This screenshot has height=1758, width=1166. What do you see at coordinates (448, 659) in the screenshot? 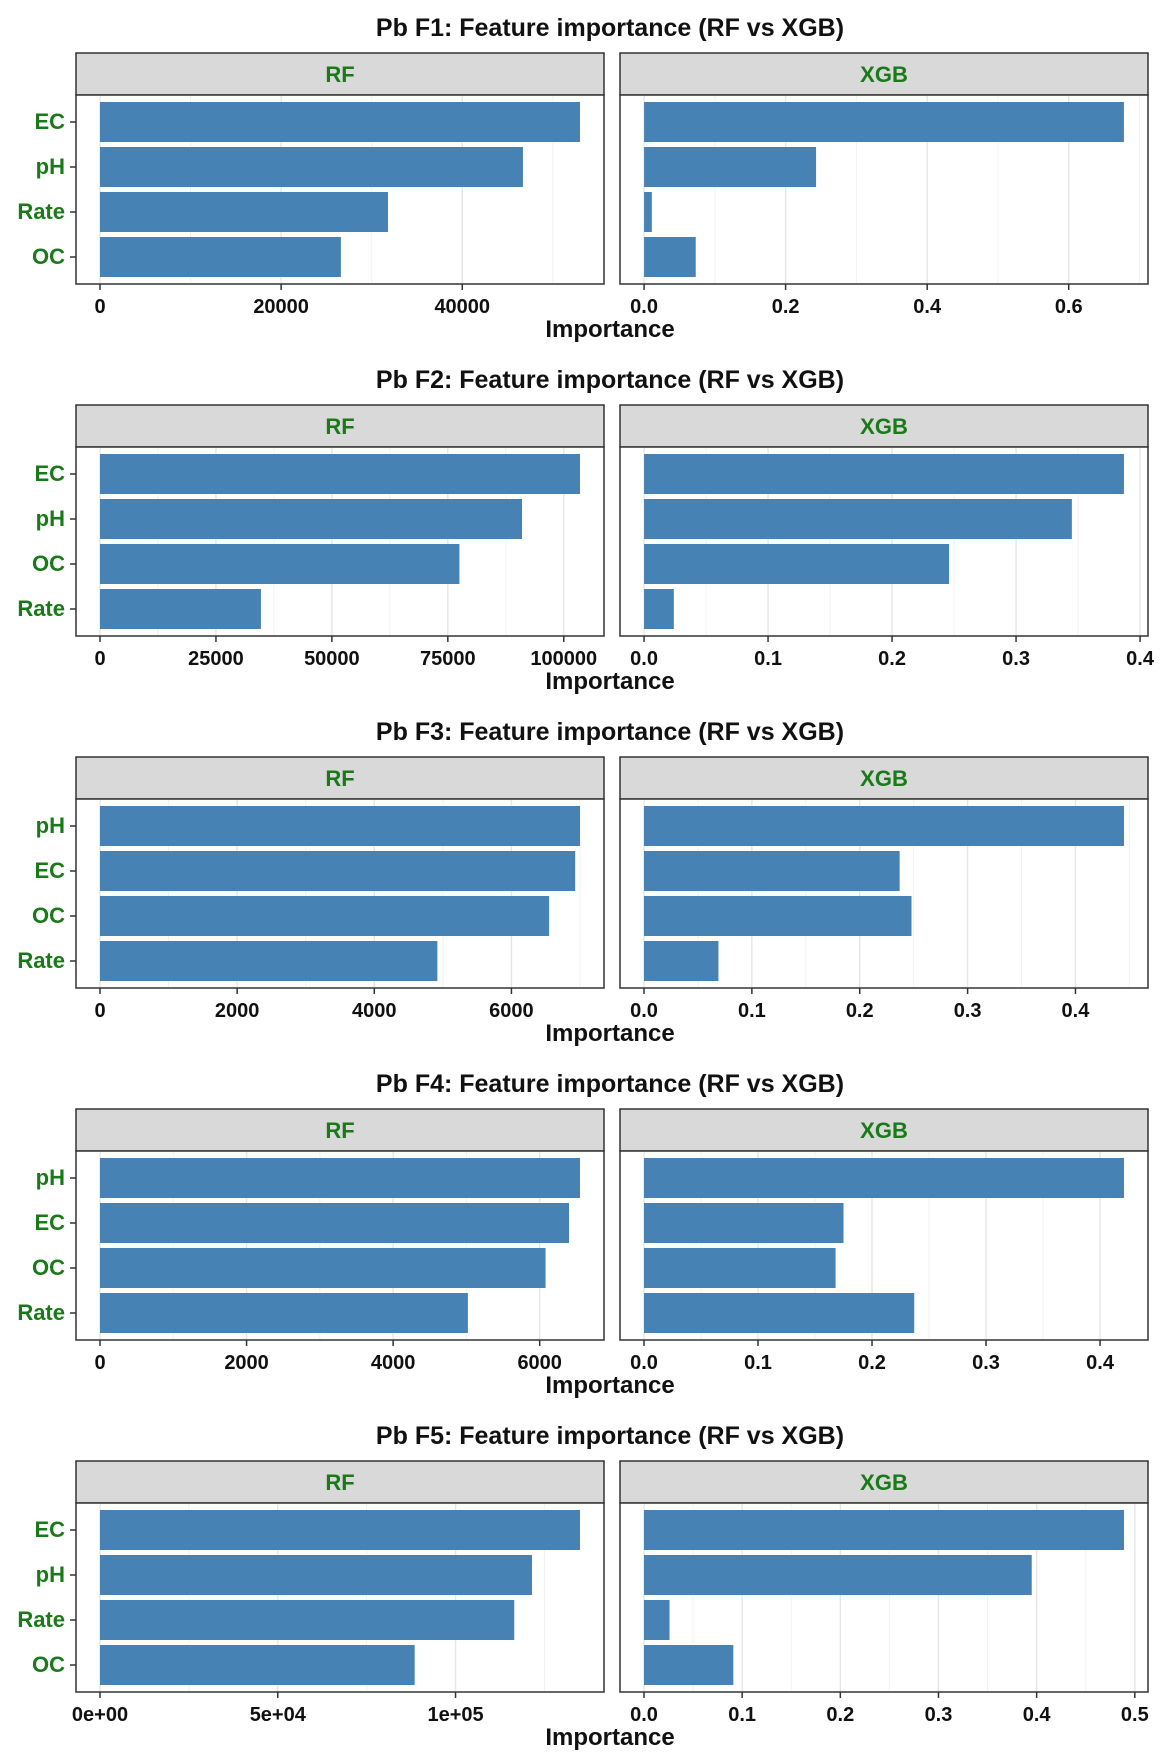
I see `x-tick-label: 75000` at bounding box center [448, 659].